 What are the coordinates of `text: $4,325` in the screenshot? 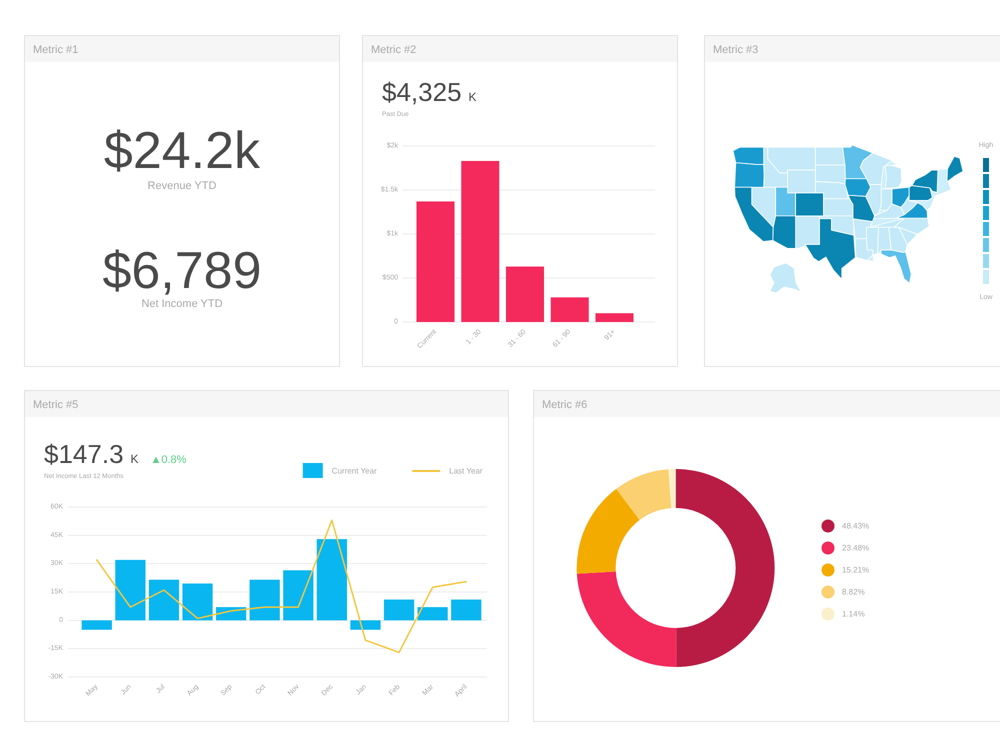 It's located at (422, 92).